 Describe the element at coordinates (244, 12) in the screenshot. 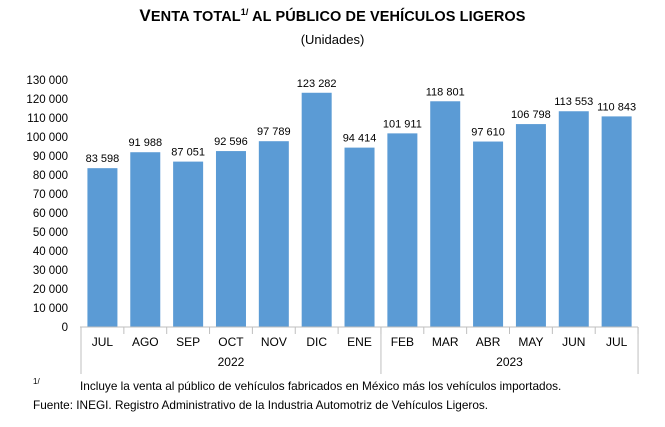

I see `title-superscript: 1/` at that location.